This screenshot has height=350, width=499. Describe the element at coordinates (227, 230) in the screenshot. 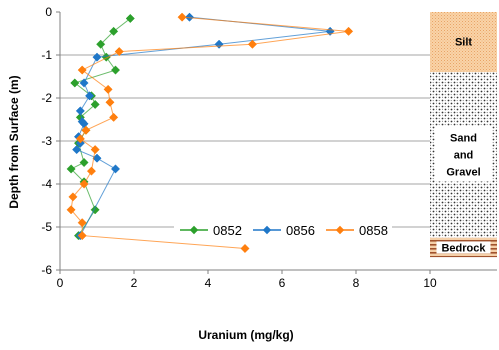

I see `legend-label-0852: 0852` at that location.